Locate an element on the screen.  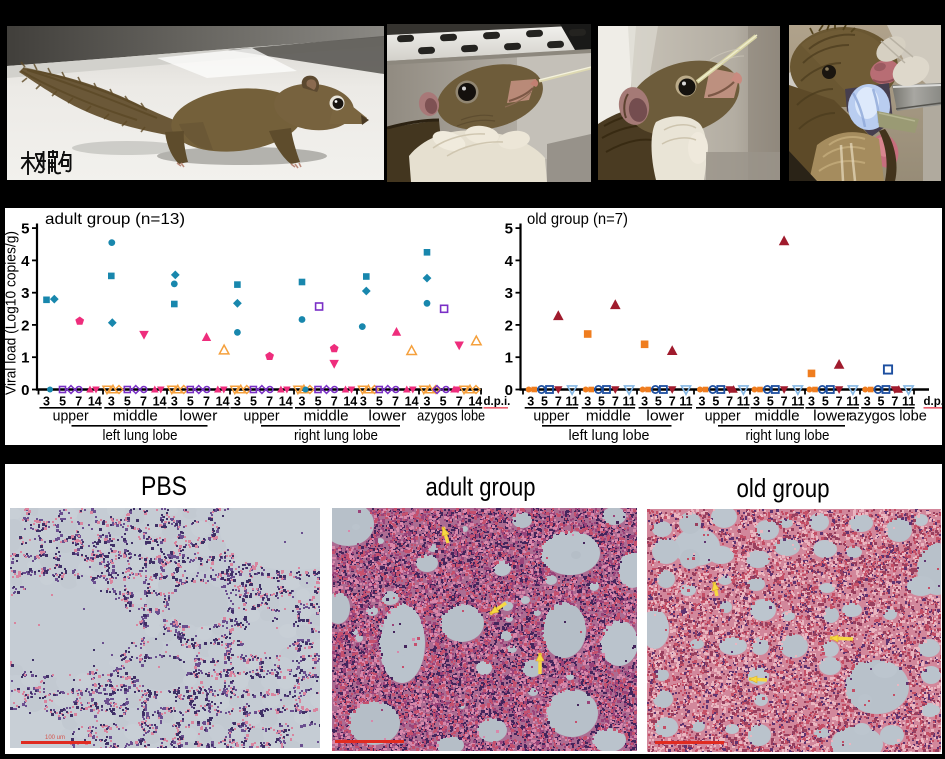
svg-text: adult group is located at coordinates (481, 487).